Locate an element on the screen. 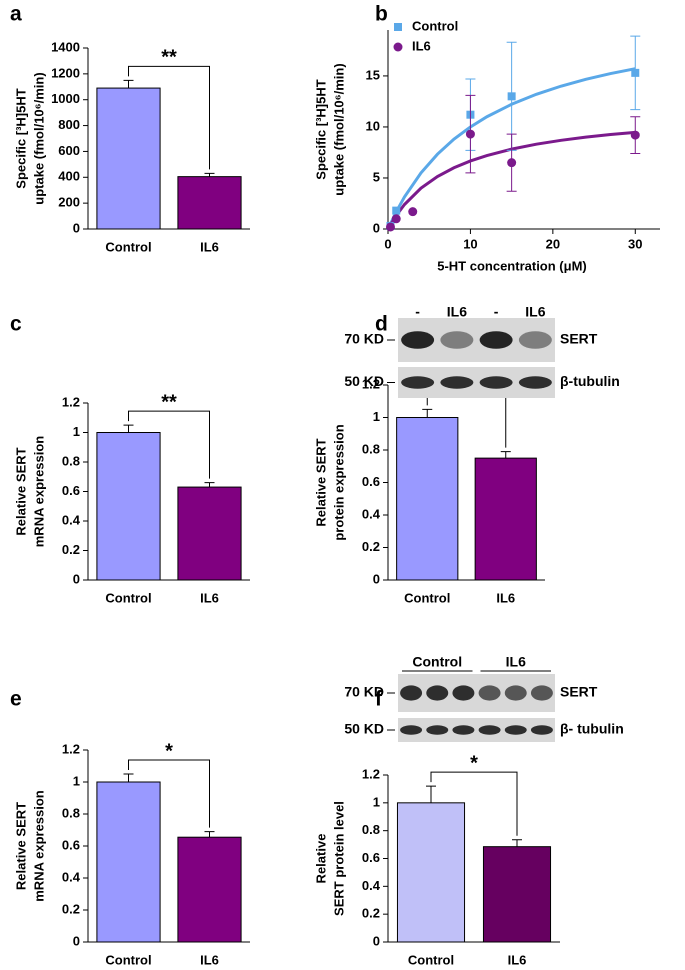 This screenshot has width=685, height=970. x-tick-label: 30 is located at coordinates (635, 243).